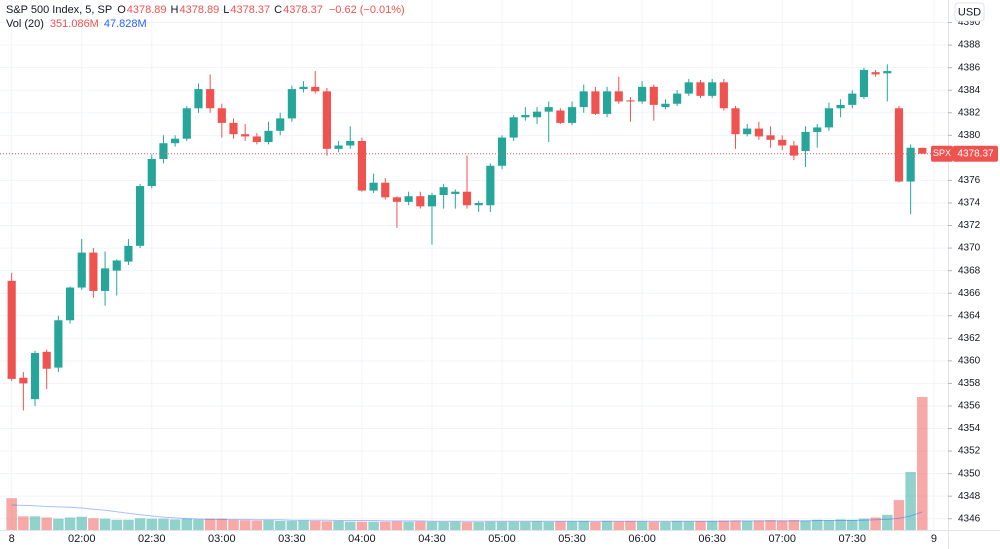  I want to click on y-tick-label: 4346, so click(969, 518).